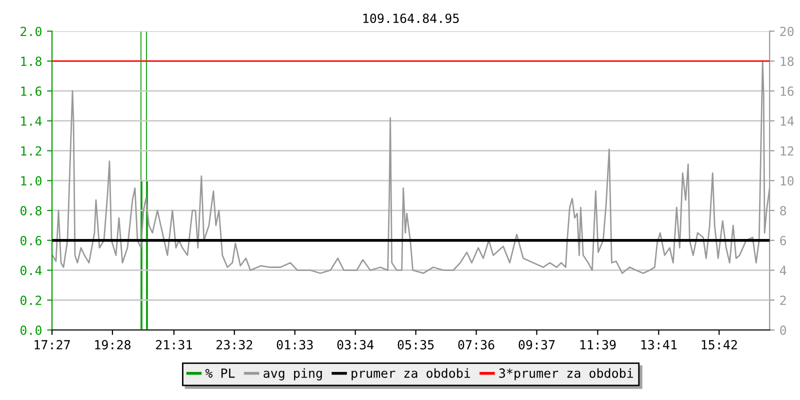 The width and height of the screenshot is (800, 400). I want to click on x-tick-label: 15:42, so click(719, 345).